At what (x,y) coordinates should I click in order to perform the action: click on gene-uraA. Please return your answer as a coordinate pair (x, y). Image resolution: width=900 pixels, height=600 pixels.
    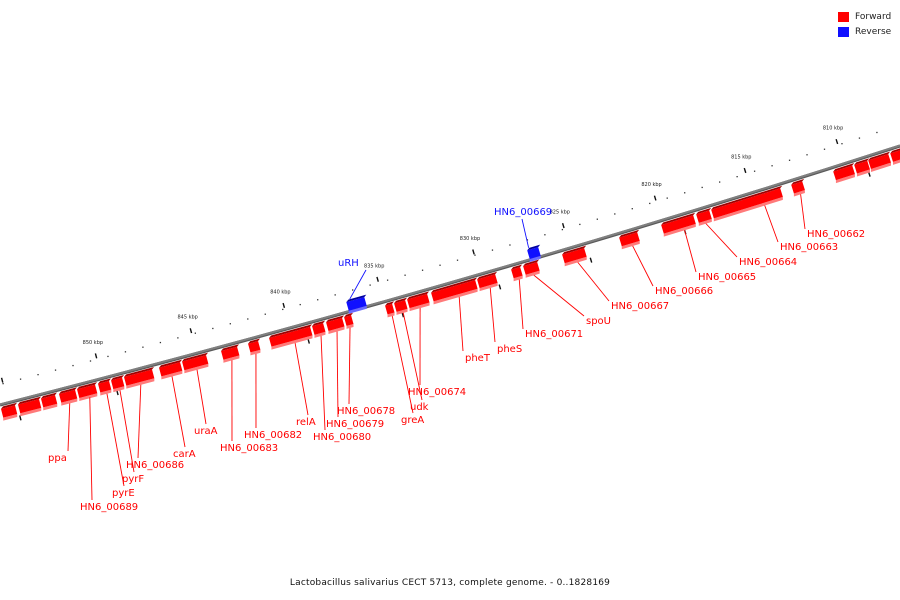
    Looking at the image, I should click on (195, 363).